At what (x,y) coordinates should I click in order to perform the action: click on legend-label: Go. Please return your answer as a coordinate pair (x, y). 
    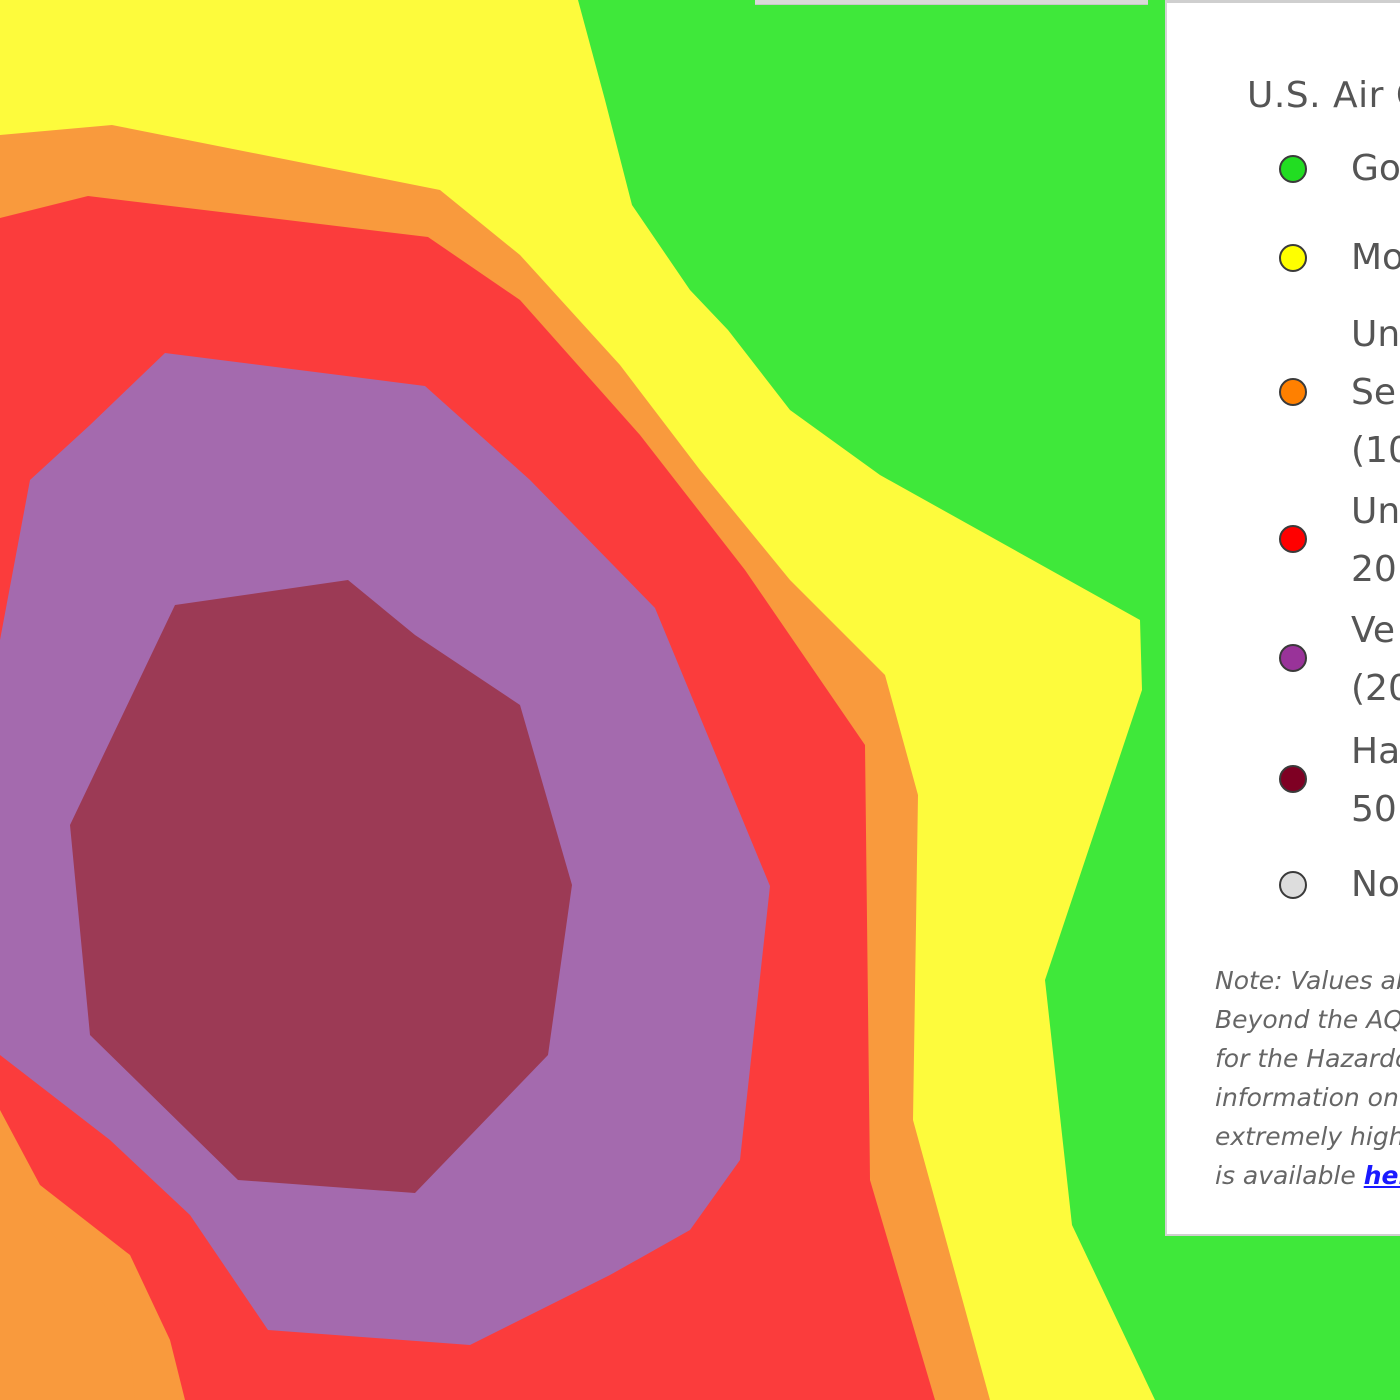
    Looking at the image, I should click on (1375, 168).